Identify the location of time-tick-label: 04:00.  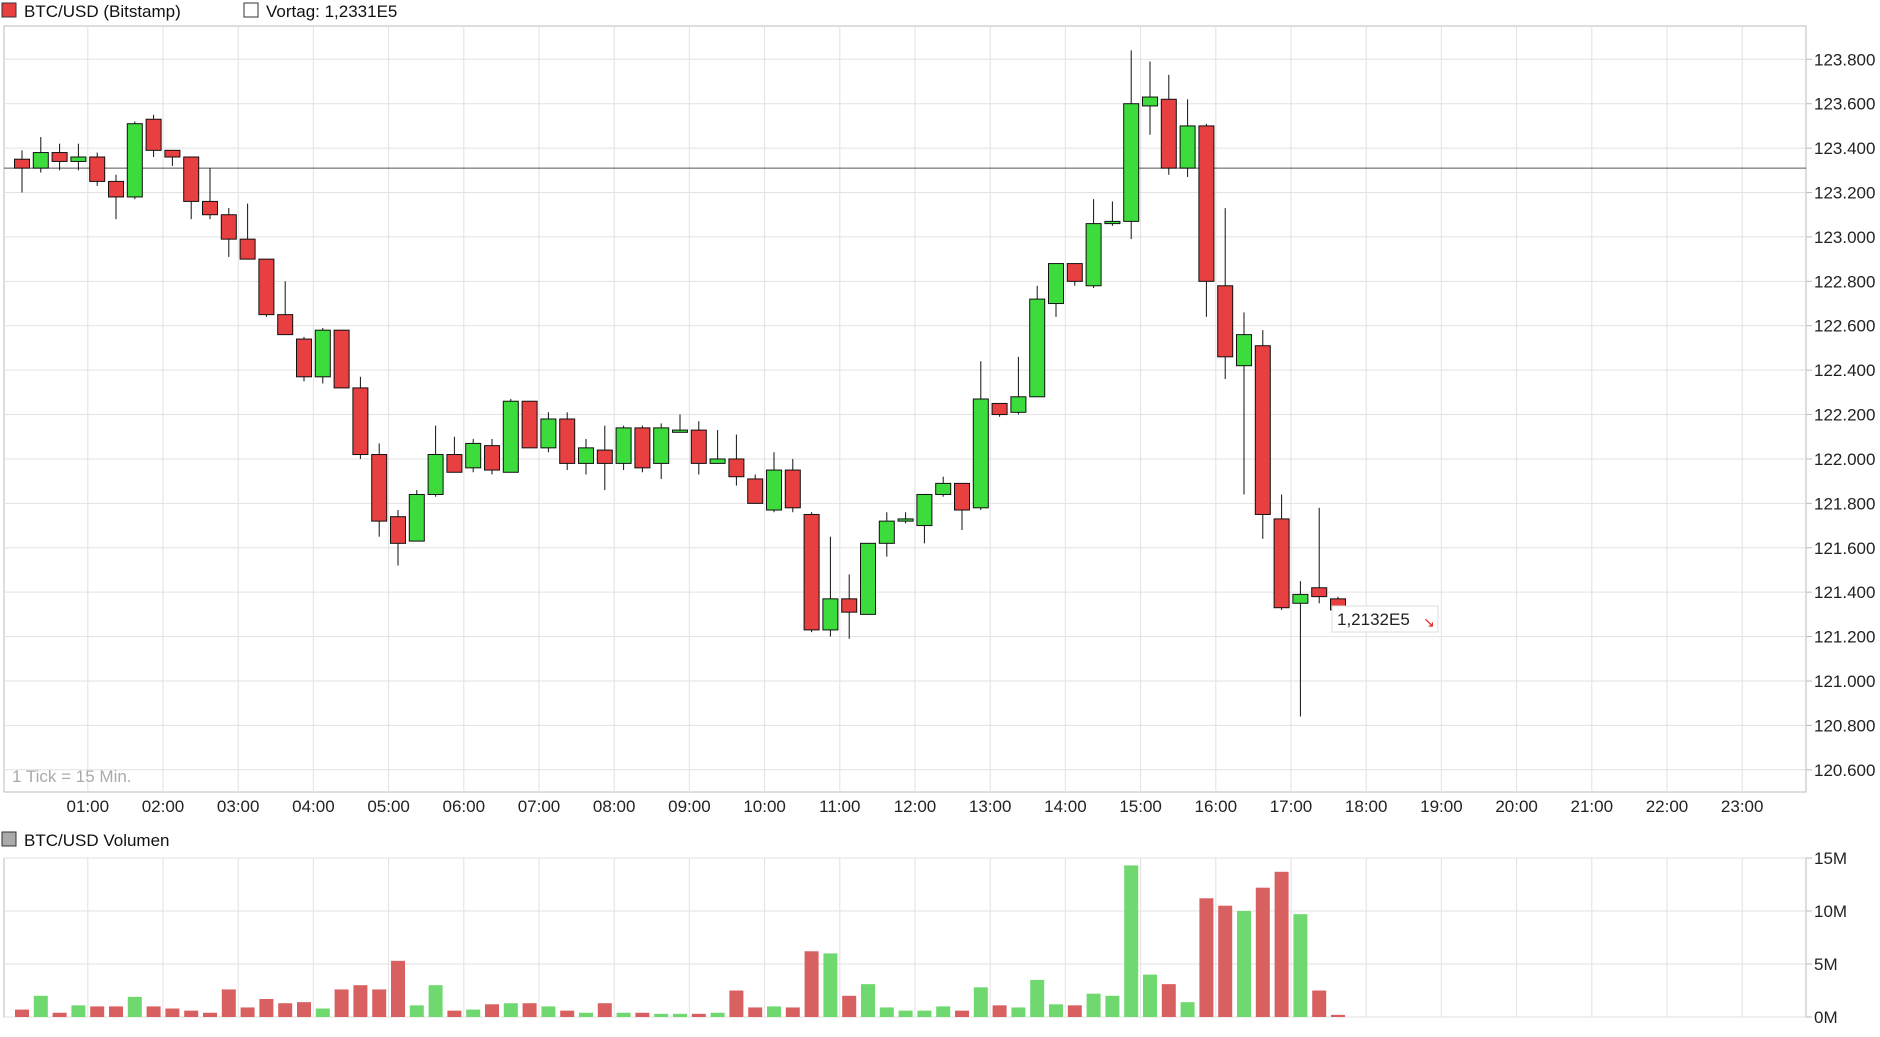
(313, 806).